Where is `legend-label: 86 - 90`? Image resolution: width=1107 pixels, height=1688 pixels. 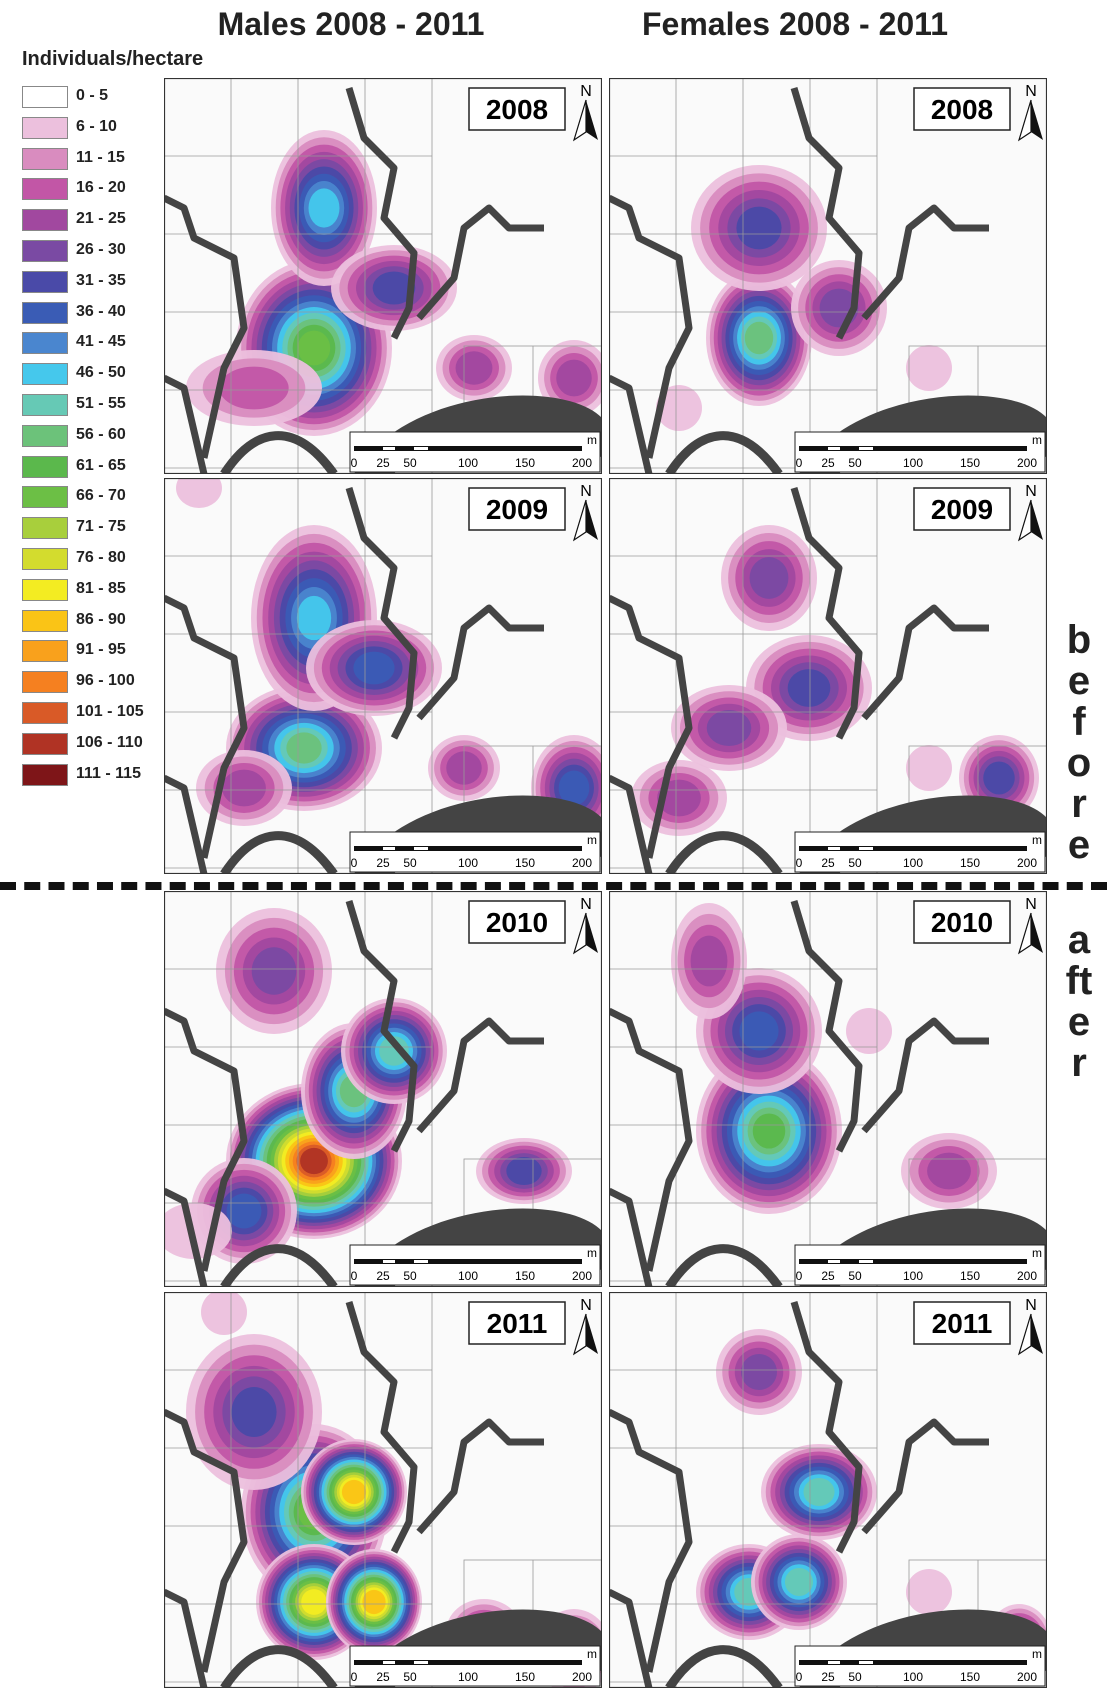 legend-label: 86 - 90 is located at coordinates (101, 619).